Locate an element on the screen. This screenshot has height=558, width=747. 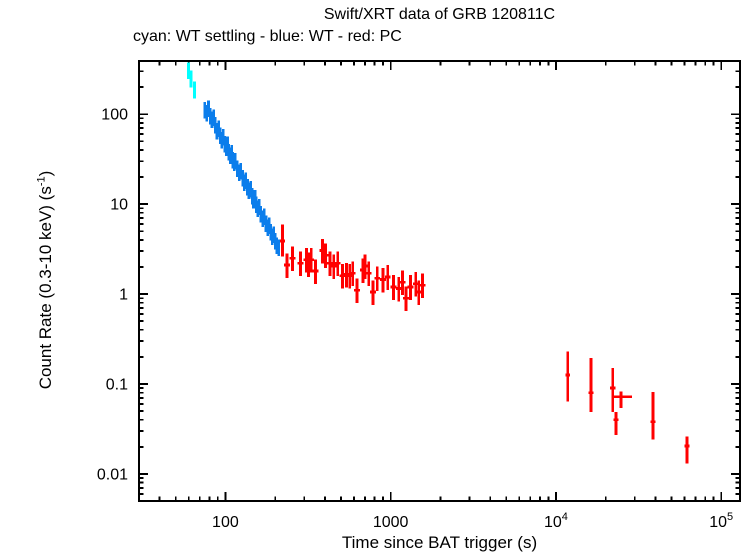
svg-text: 0.1 is located at coordinates (117, 384).